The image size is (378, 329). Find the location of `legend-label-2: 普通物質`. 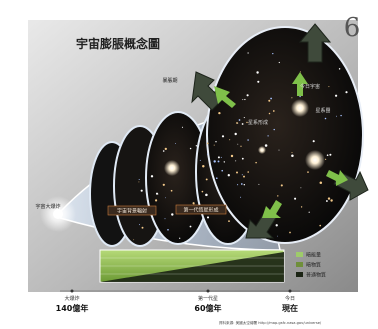

legend-label-2: 普通物質 is located at coordinates (316, 275).